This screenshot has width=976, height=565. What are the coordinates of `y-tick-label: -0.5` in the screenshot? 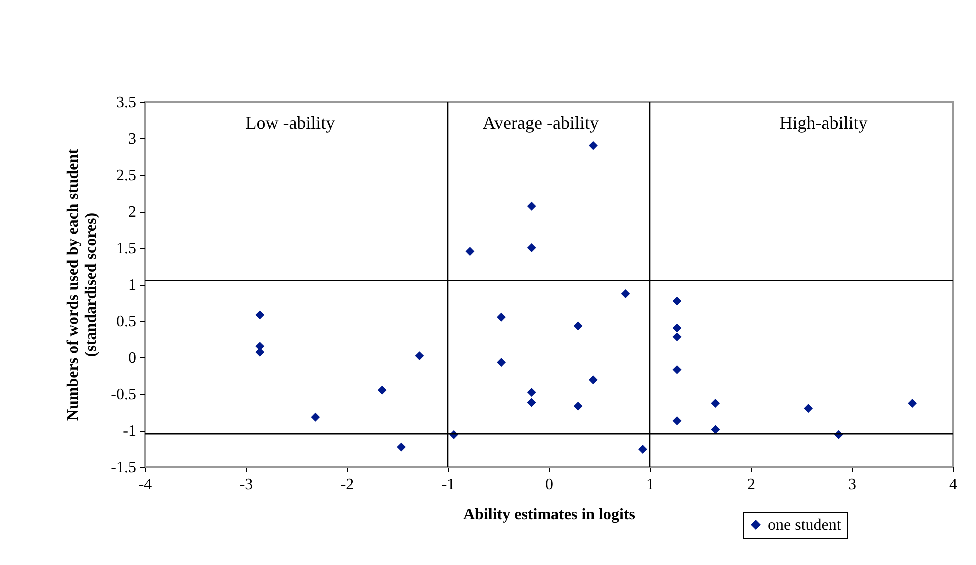 It's located at (123, 395).